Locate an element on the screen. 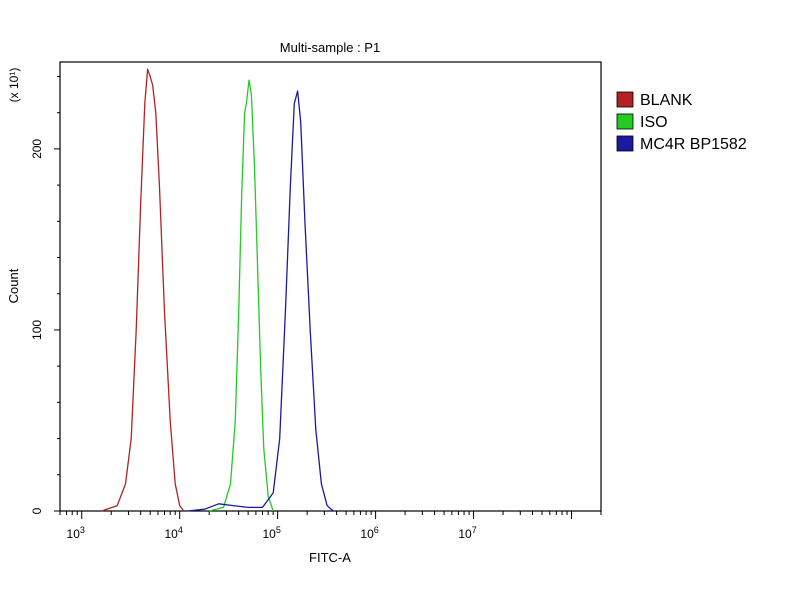 The width and height of the screenshot is (800, 600). series-line-blank is located at coordinates (143, 290).